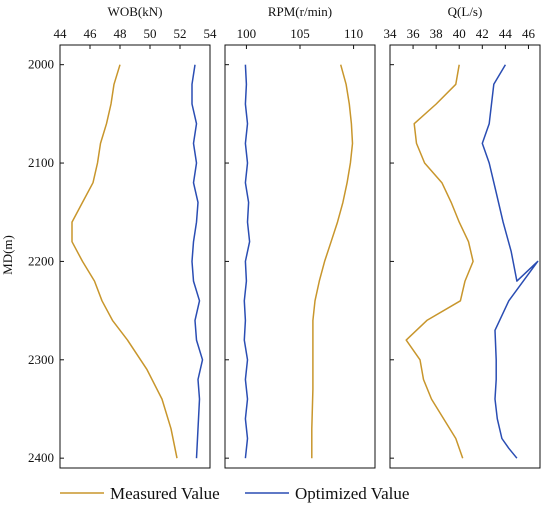  I want to click on series-line-1-optimized, so click(247, 261).